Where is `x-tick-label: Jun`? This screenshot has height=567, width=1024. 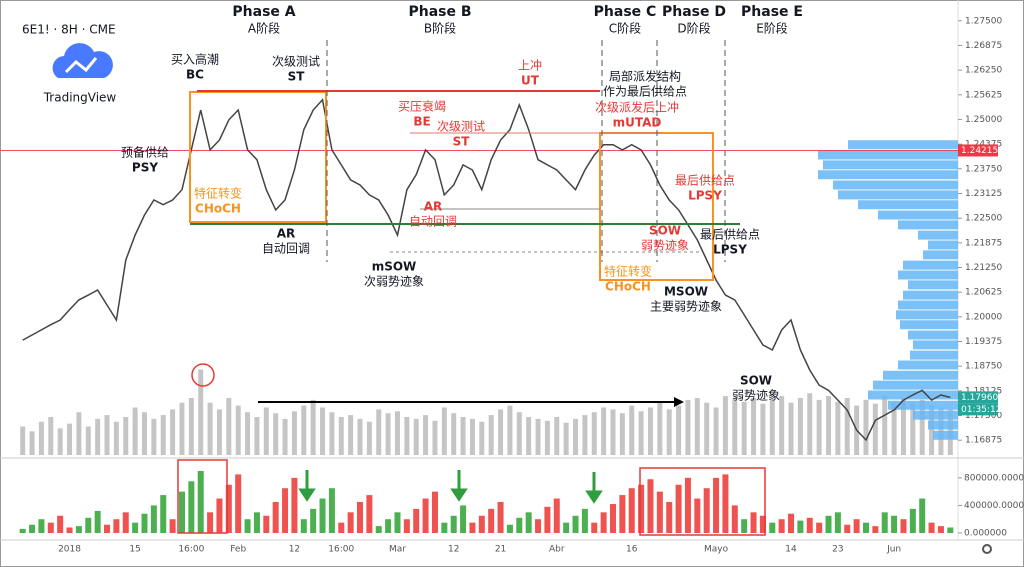 x-tick-label: Jun is located at coordinates (893, 550).